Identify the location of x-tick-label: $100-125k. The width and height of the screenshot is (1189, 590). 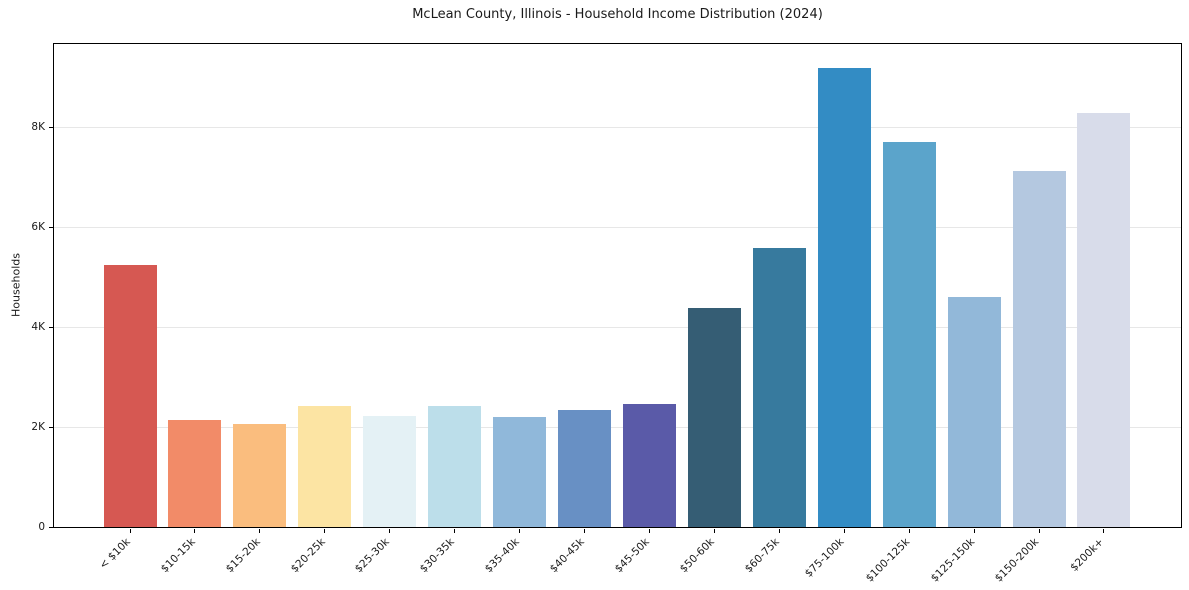
(887, 560).